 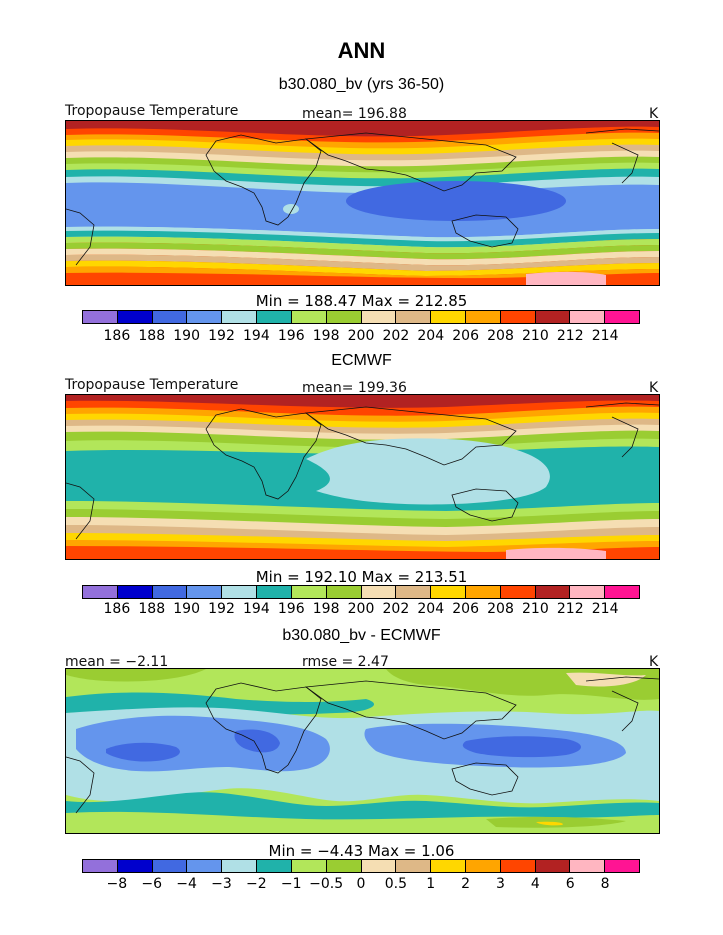 What do you see at coordinates (535, 884) in the screenshot?
I see `colorbar-tick-label: 4` at bounding box center [535, 884].